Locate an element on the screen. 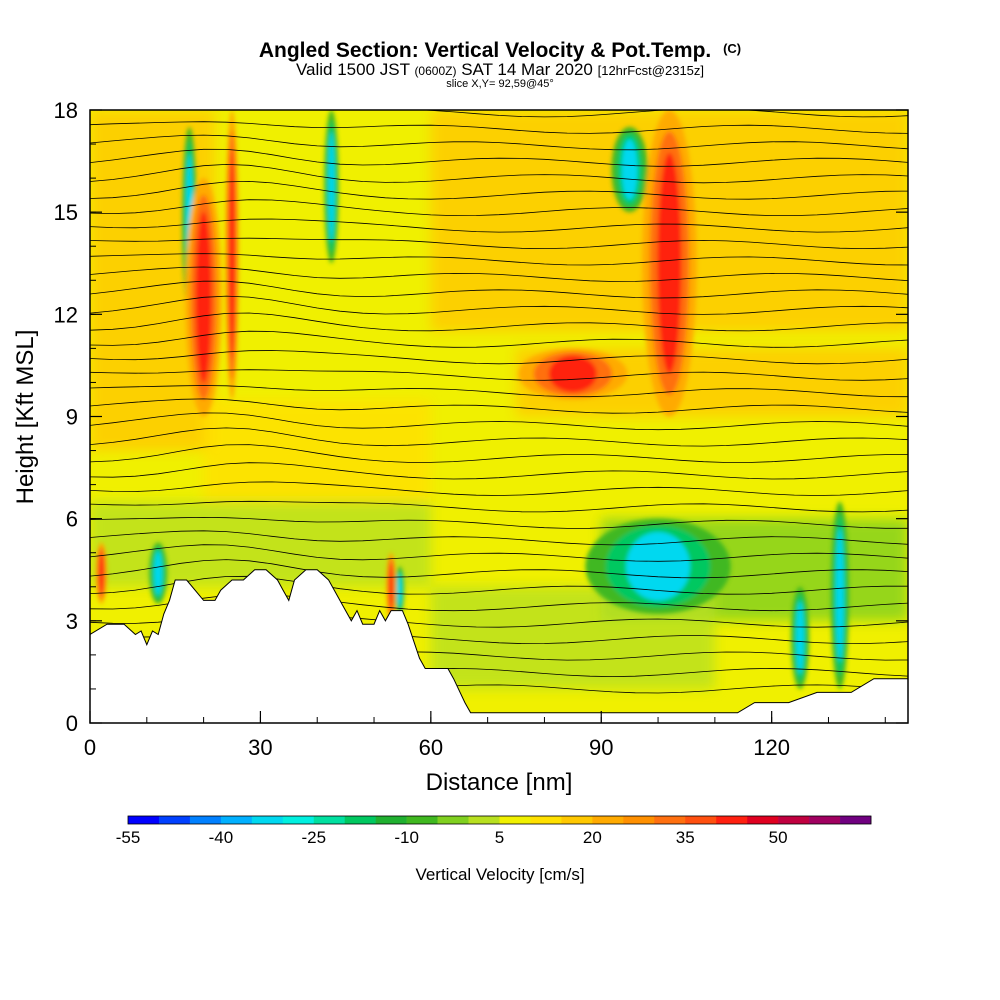 The image size is (1000, 1000). x-tick-label-2: 60 is located at coordinates (431, 747).